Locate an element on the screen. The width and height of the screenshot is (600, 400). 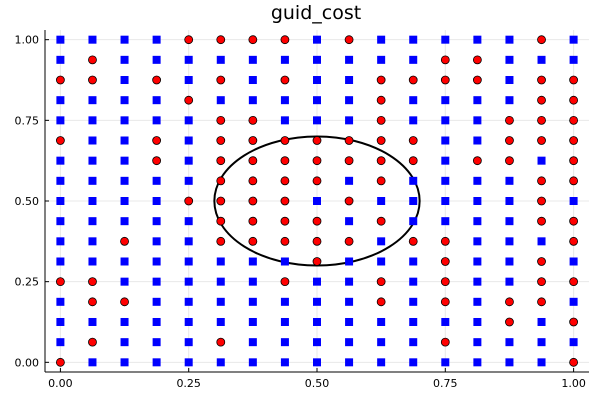
y-tick-label: 0.50 is located at coordinates (27, 201).